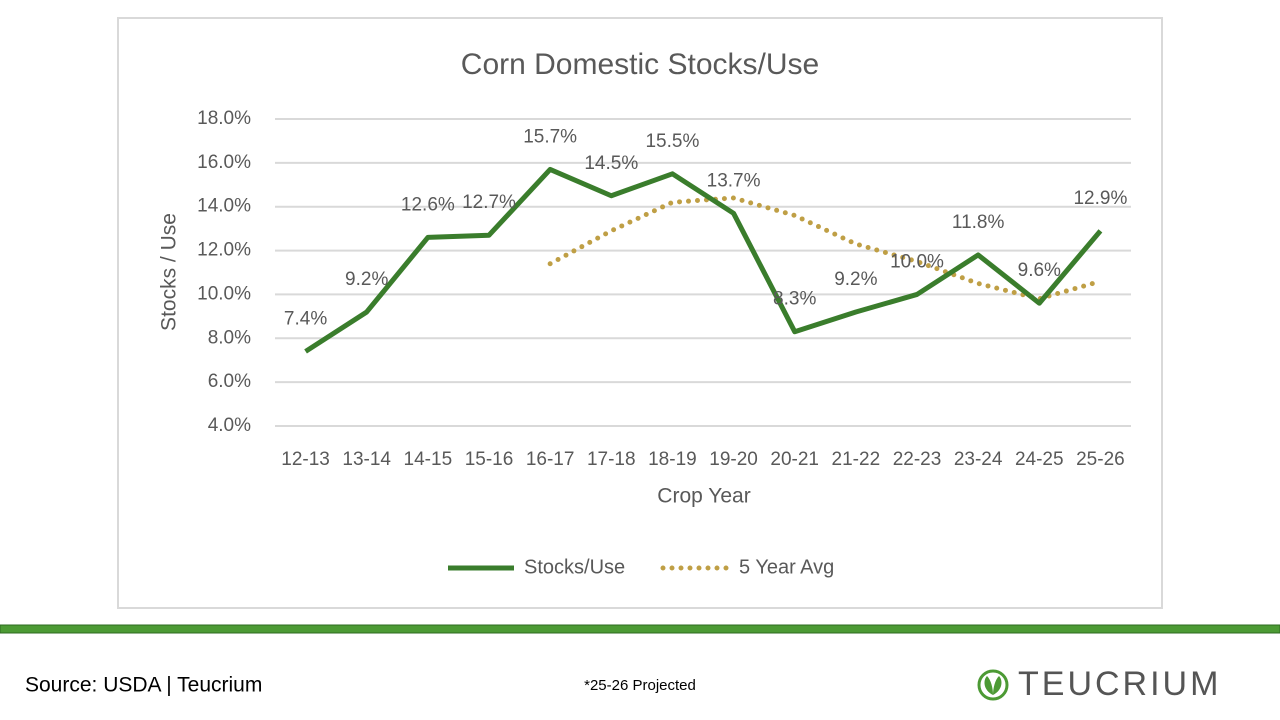  I want to click on source-text: Source: USDA | Teucrium, so click(143, 685).